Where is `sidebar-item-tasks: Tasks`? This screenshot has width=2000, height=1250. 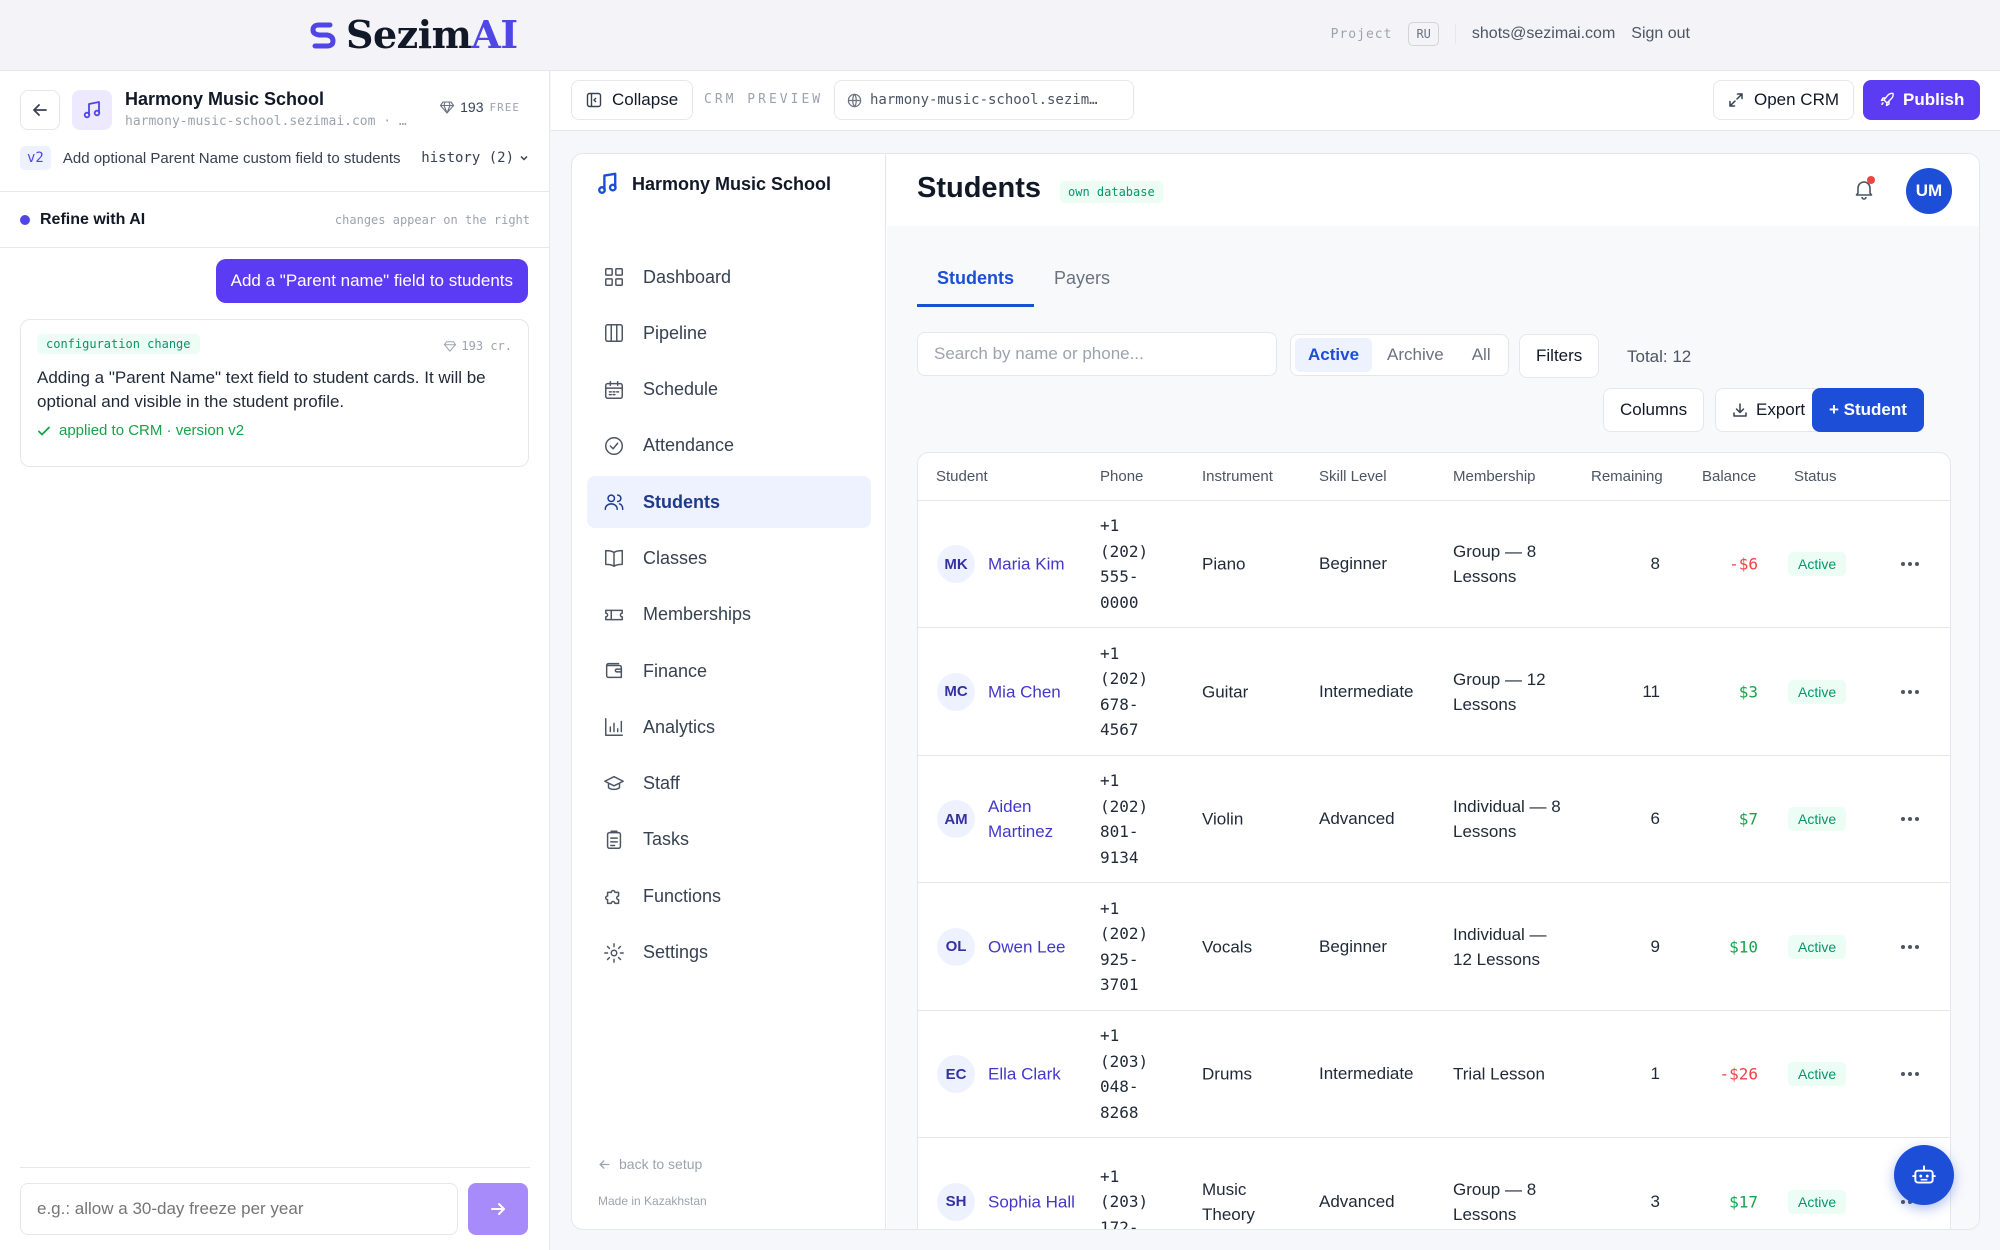 sidebar-item-tasks: Tasks is located at coordinates (729, 840).